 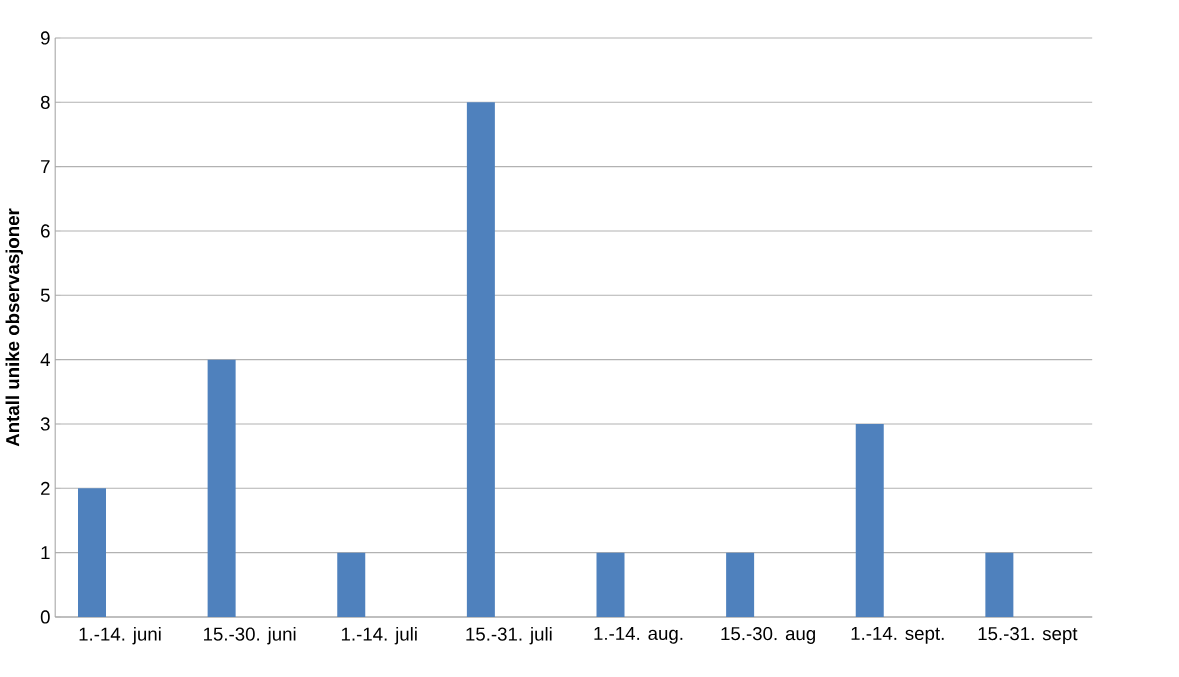 I want to click on y-tick-label: 0, so click(x=45, y=617).